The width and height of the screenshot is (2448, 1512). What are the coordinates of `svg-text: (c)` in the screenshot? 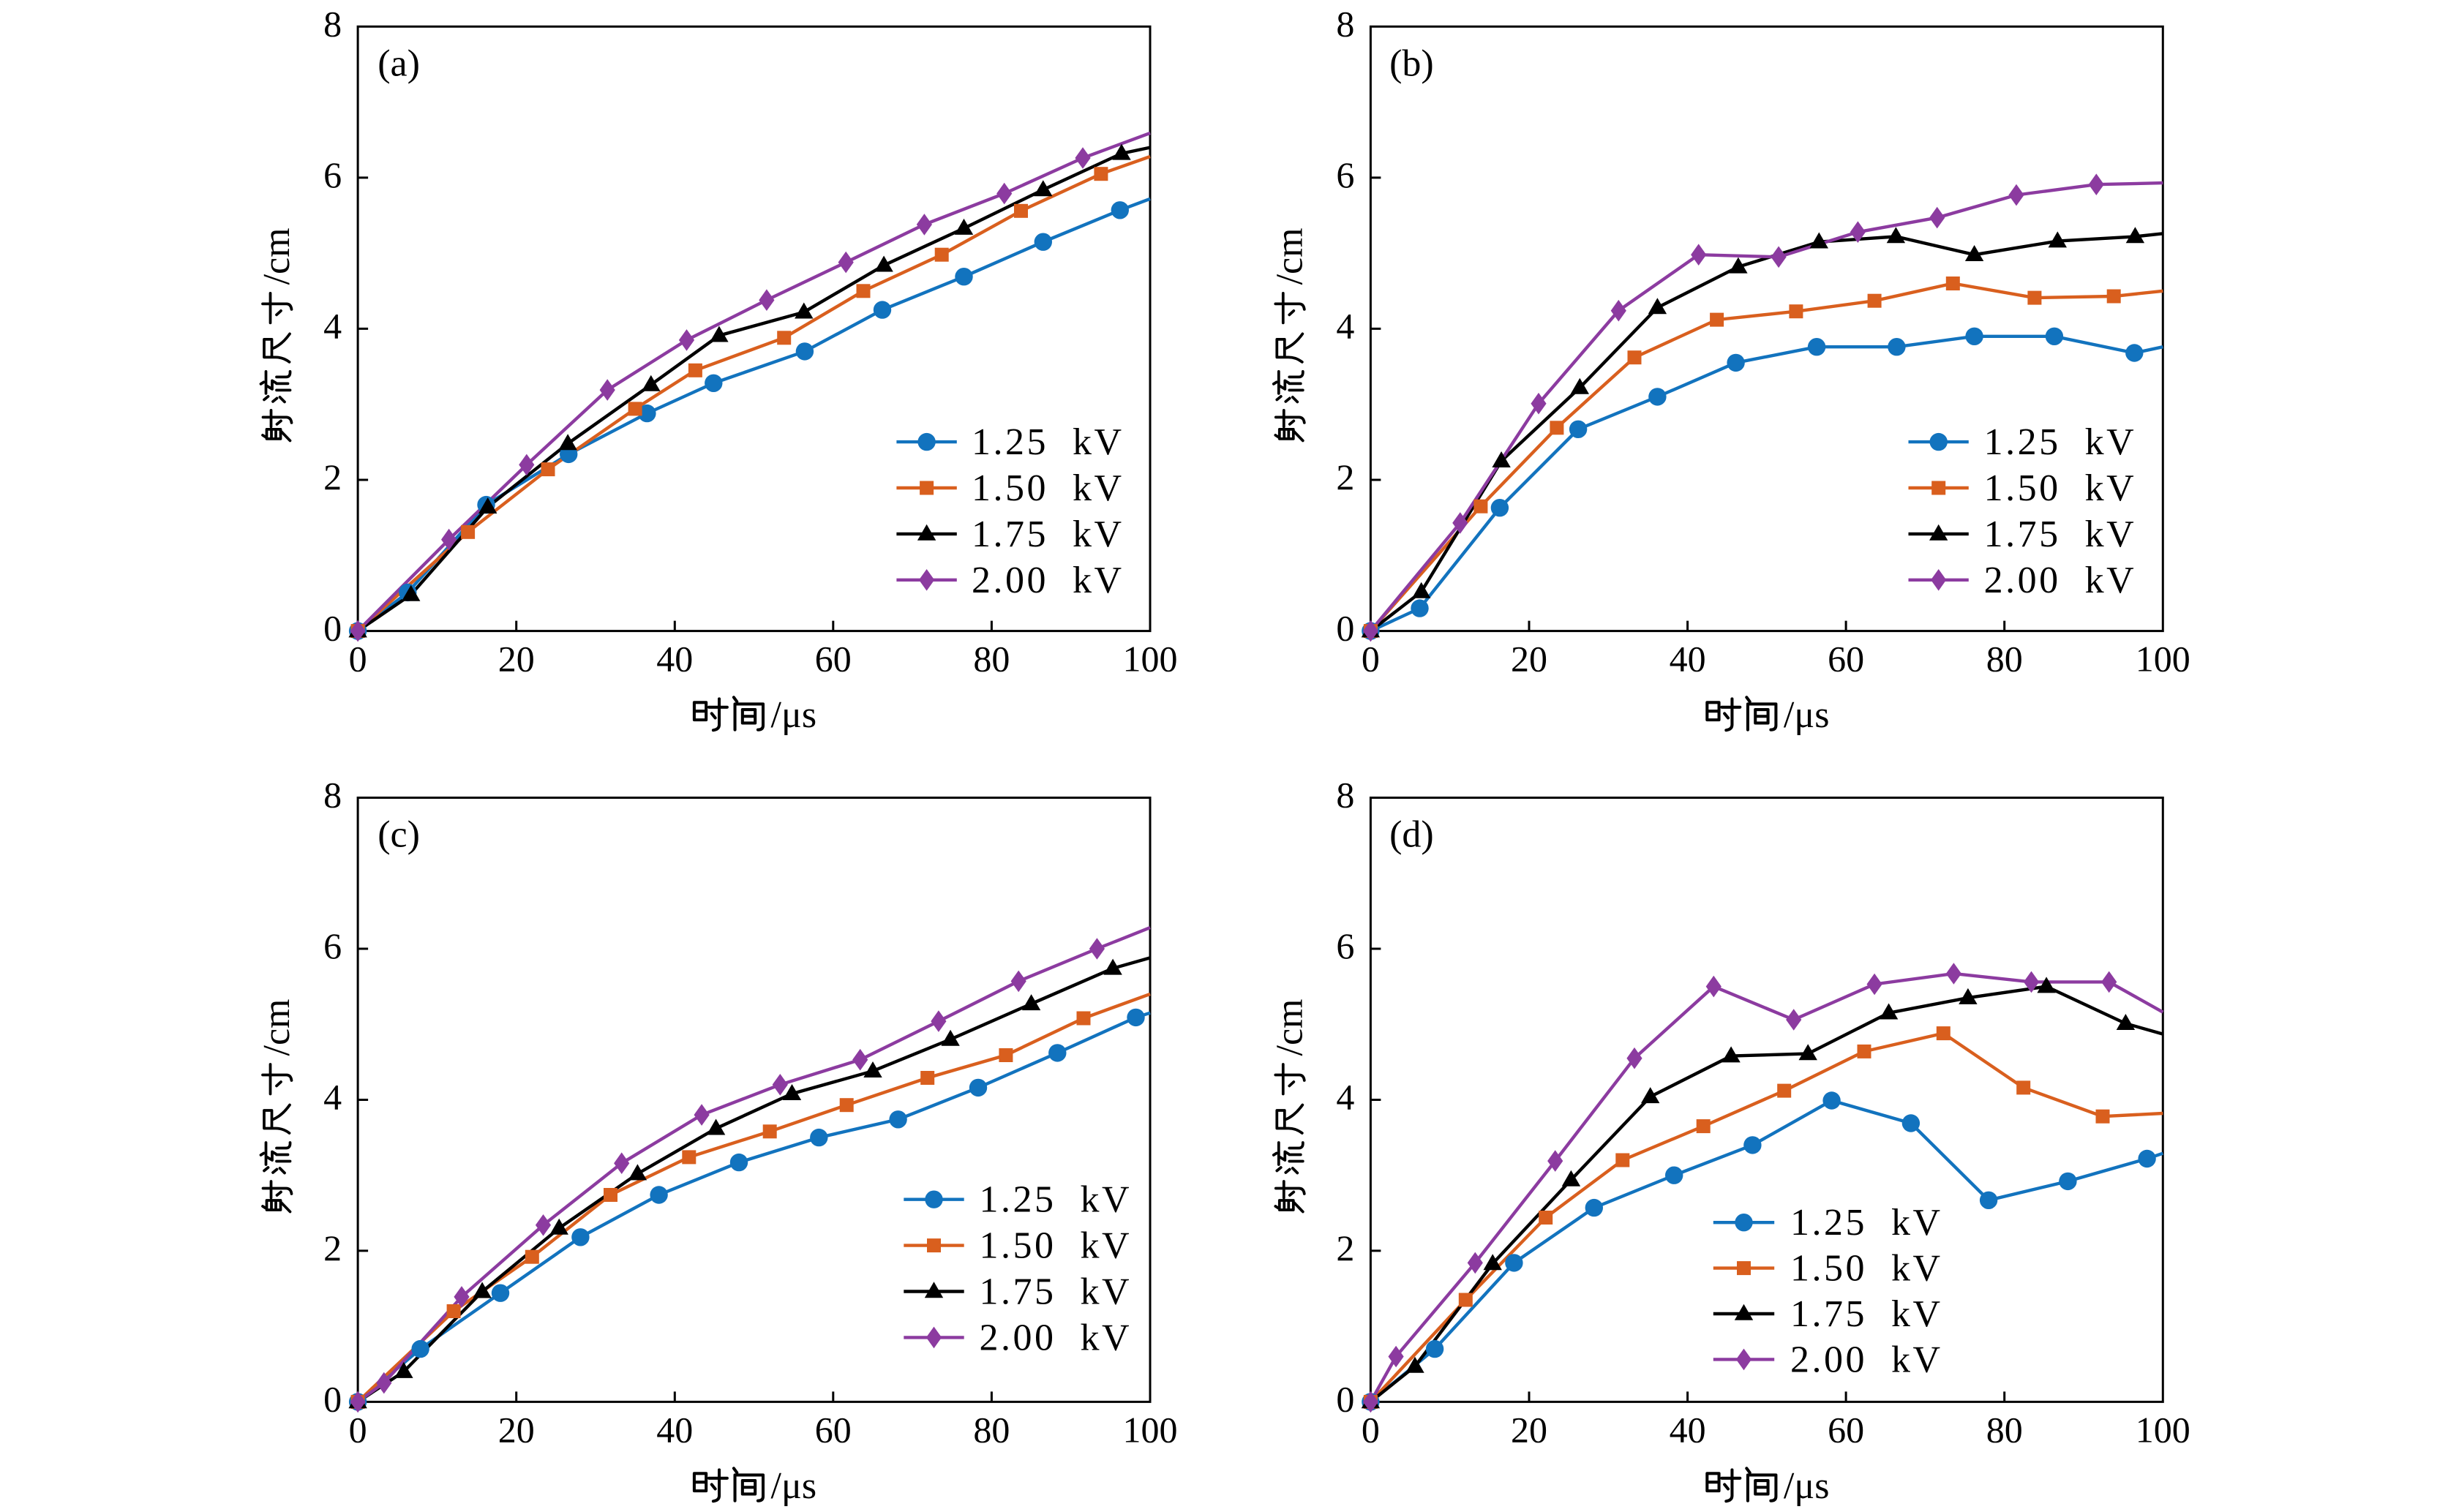 It's located at (399, 835).